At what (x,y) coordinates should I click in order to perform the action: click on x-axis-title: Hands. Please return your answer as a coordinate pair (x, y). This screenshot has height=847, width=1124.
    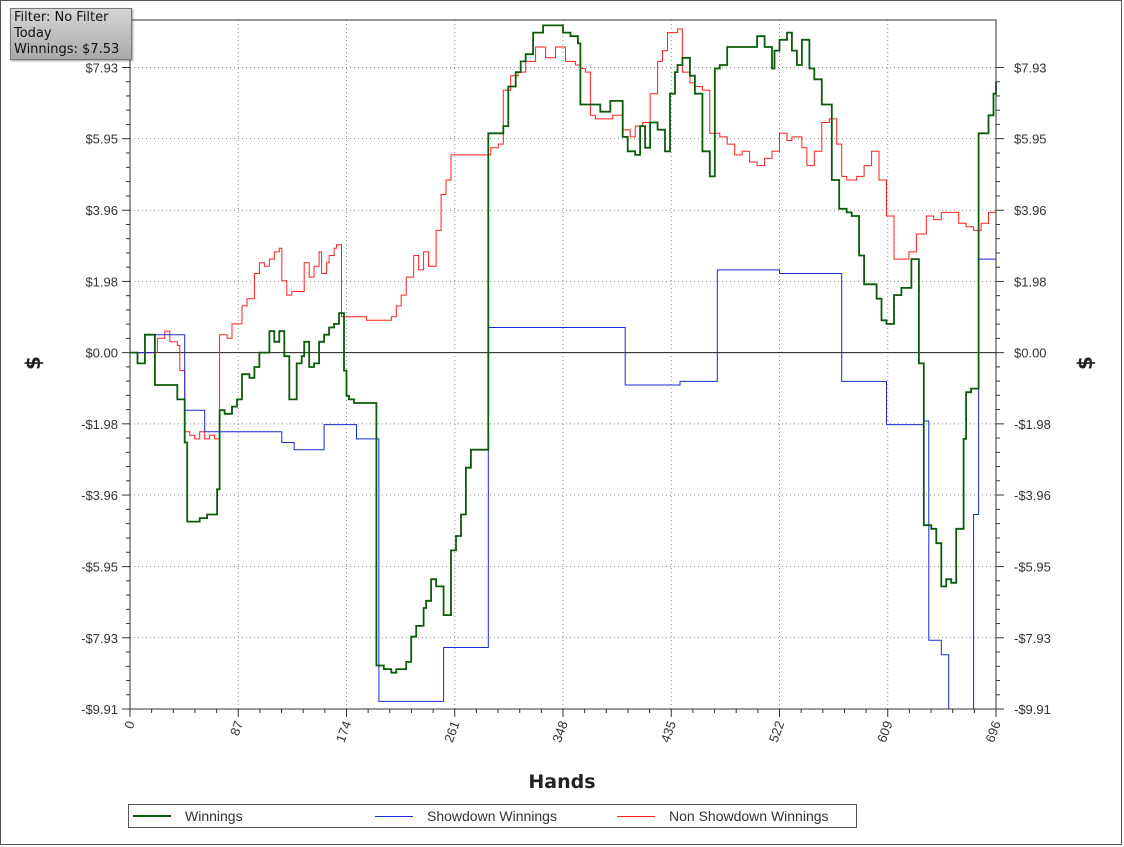
    Looking at the image, I should click on (561, 782).